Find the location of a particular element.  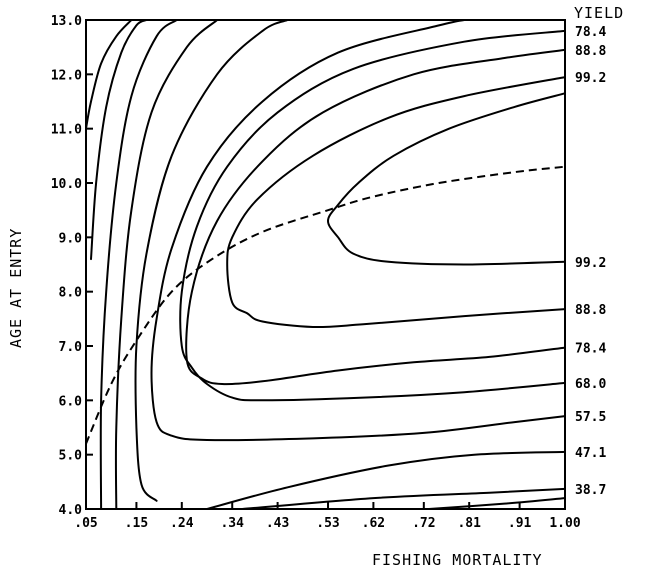

x-tick-label: .72 is located at coordinates (423, 523).